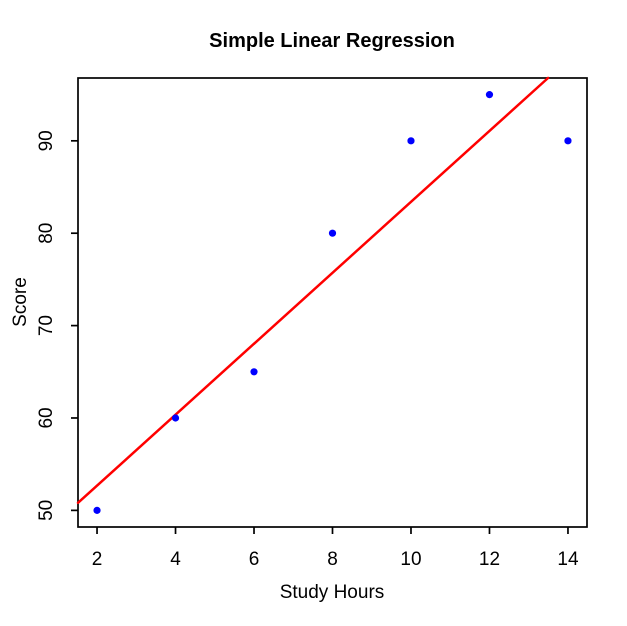 Image resolution: width=627 pixels, height=626 pixels. I want to click on y-tick-label: 80, so click(46, 233).